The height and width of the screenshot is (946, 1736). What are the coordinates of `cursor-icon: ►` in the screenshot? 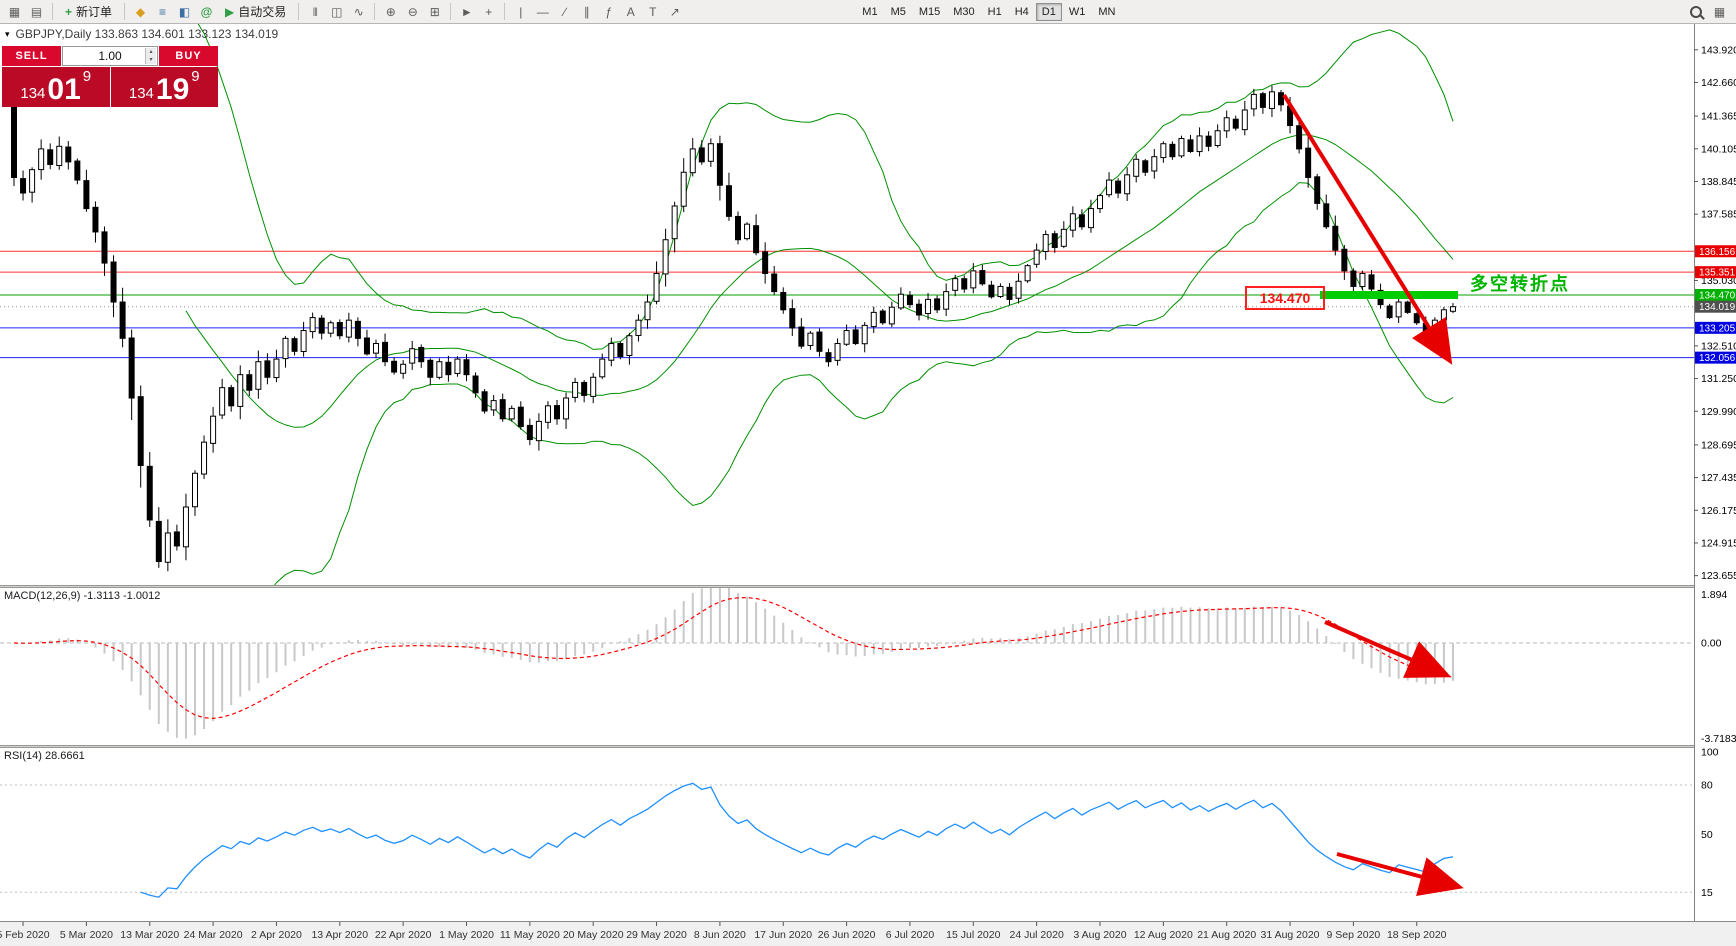 It's located at (466, 11).